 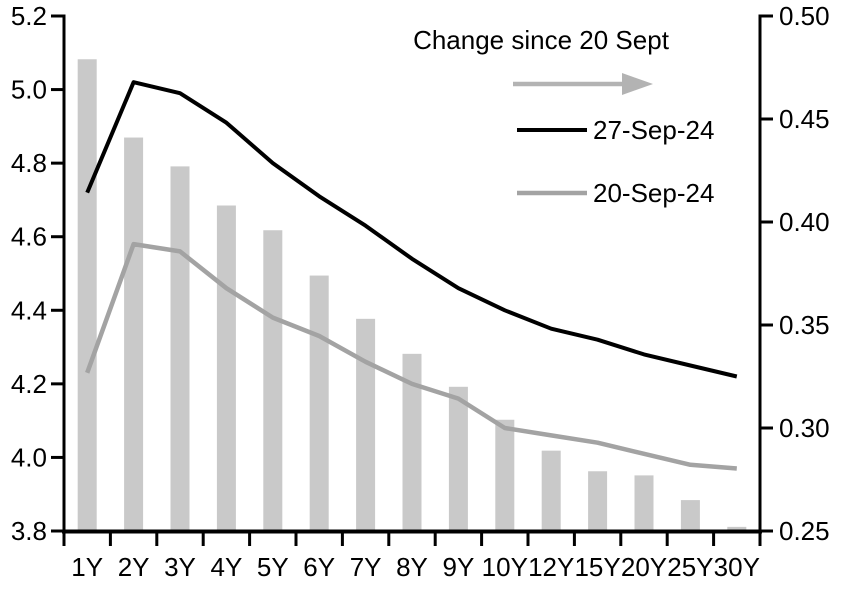 I want to click on x-axis-tick-label: 2Y, so click(x=134, y=567).